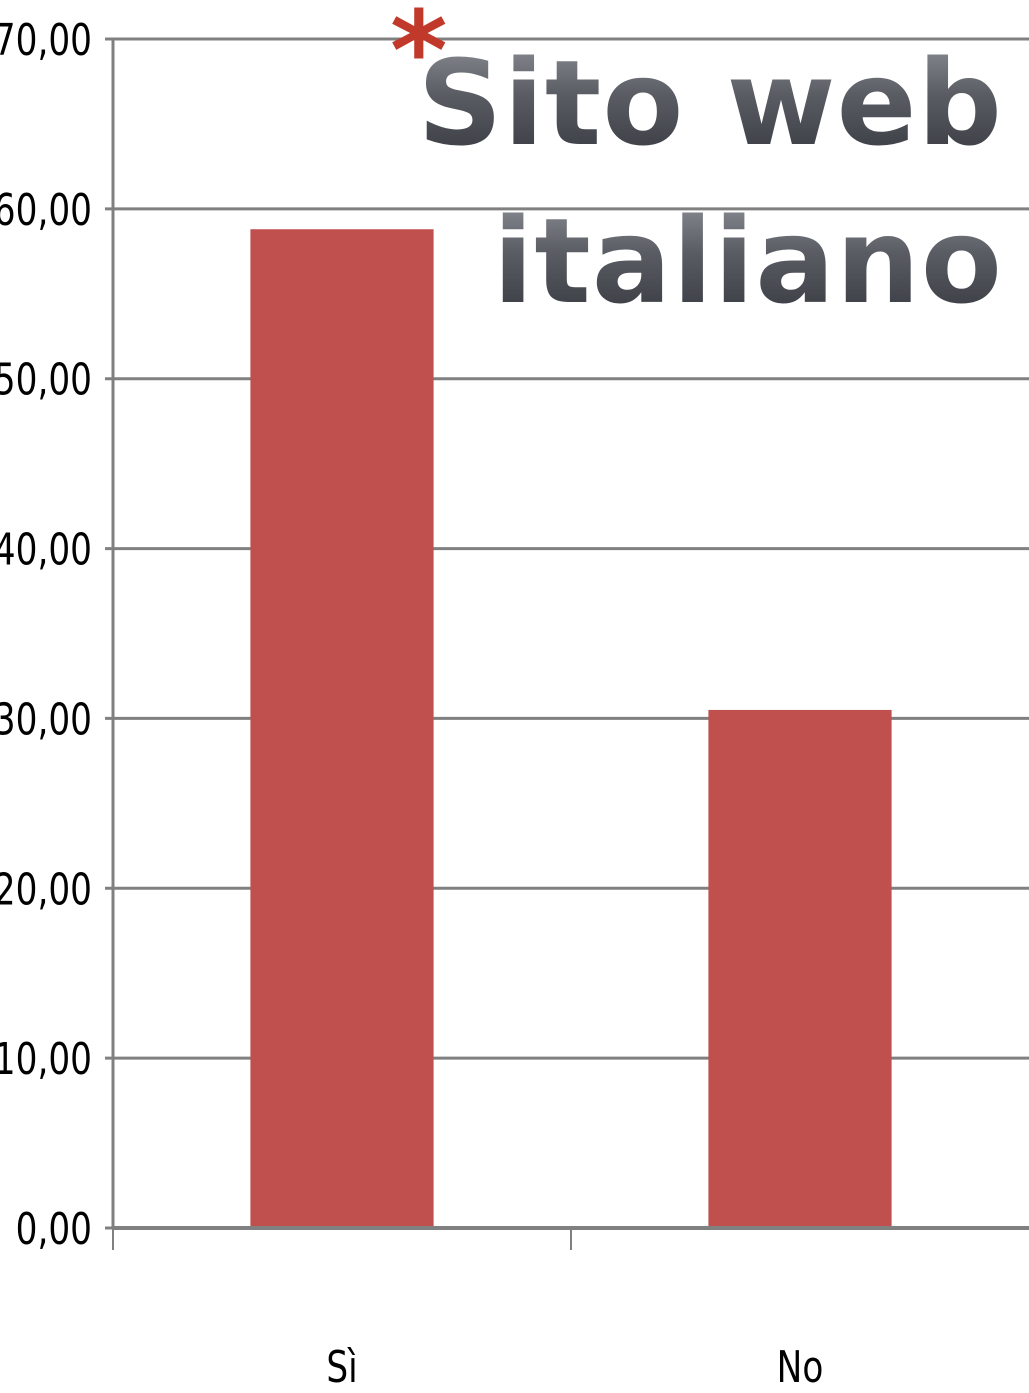 The width and height of the screenshot is (1029, 1393). I want to click on x-category-label: No, so click(800, 1367).